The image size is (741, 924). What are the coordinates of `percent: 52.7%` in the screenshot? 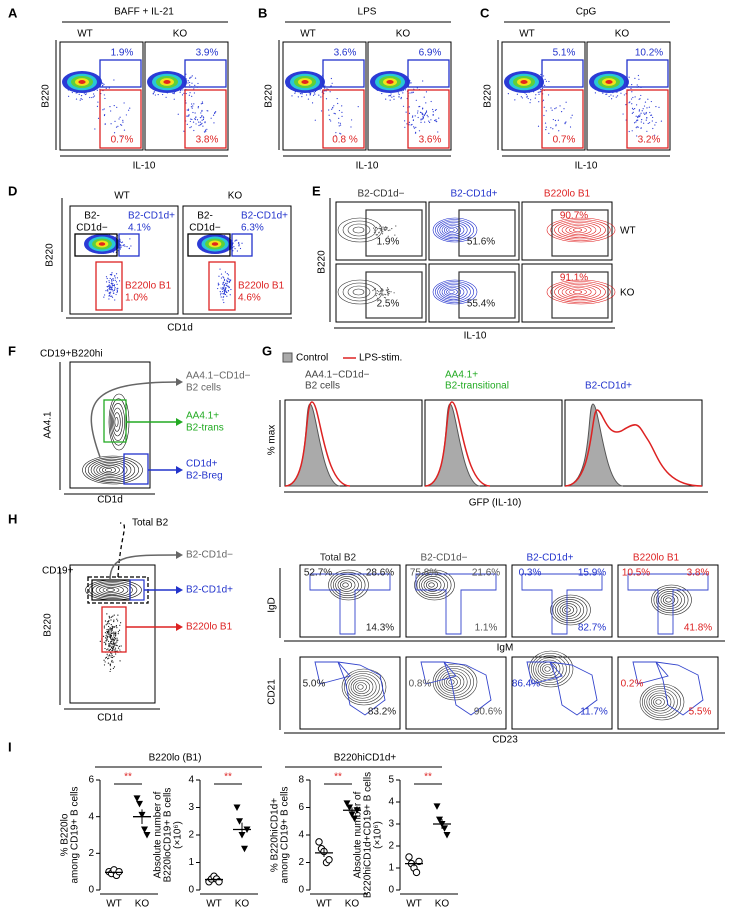 It's located at (318, 573).